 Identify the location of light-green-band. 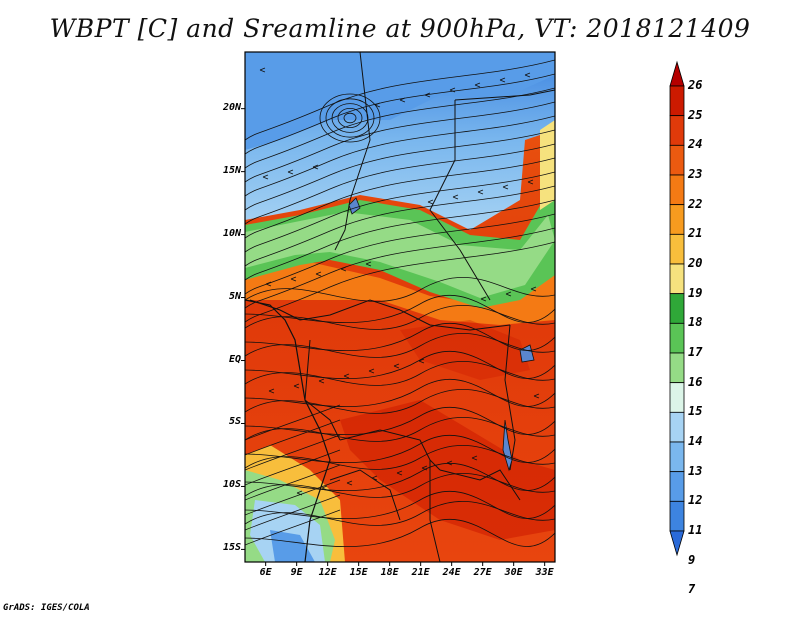
(400, 255).